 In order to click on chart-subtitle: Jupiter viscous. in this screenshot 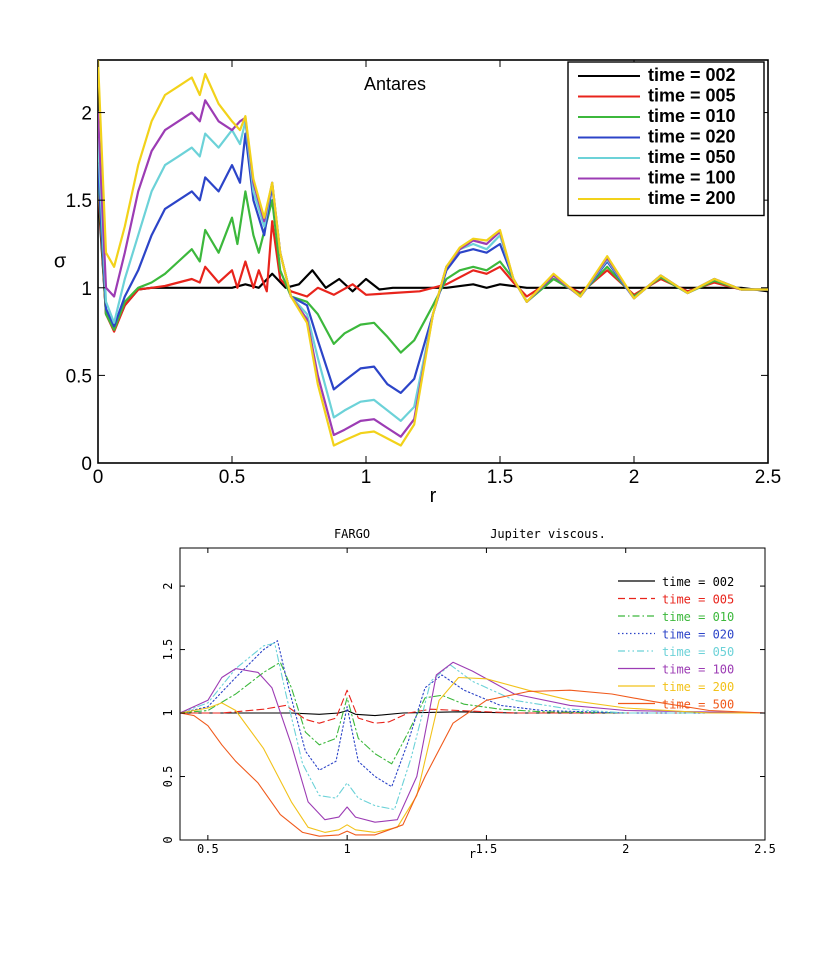, I will do `click(548, 534)`.